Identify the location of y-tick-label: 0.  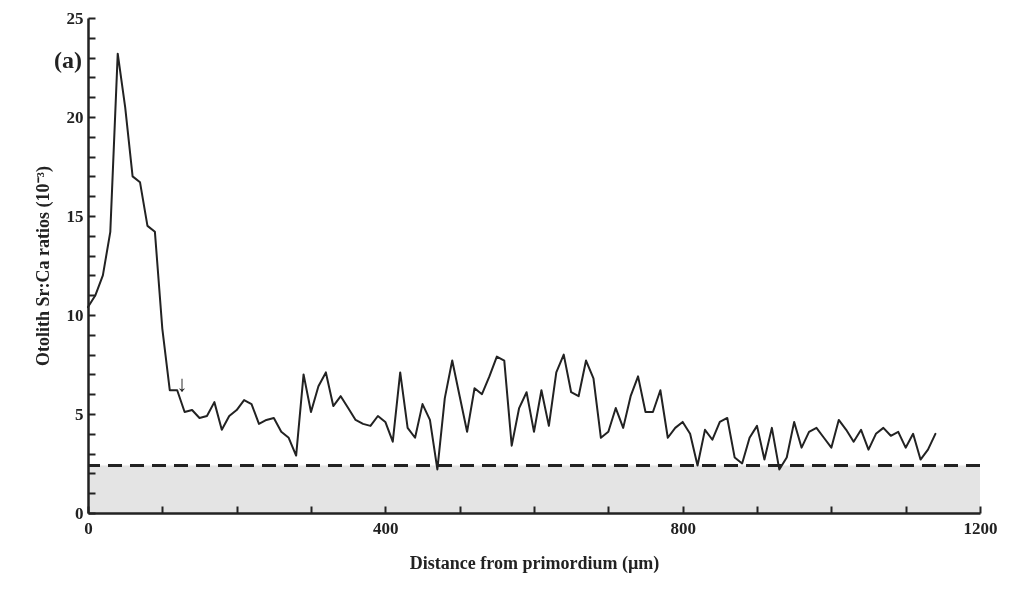
(79, 513).